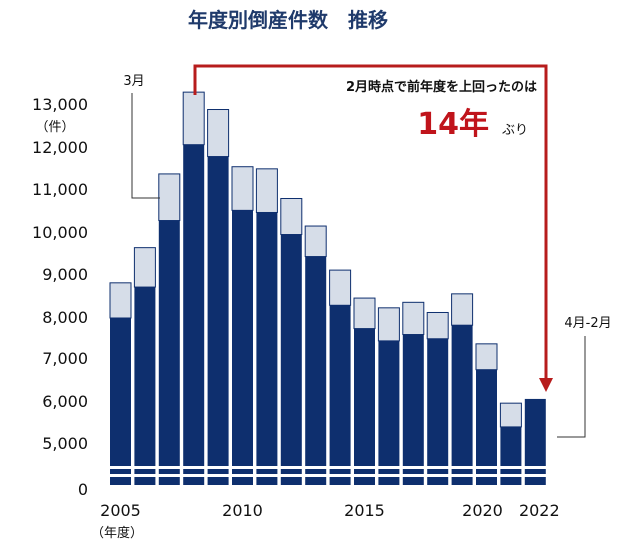  What do you see at coordinates (60, 232) in the screenshot?
I see `y-tick-label: 10,000` at bounding box center [60, 232].